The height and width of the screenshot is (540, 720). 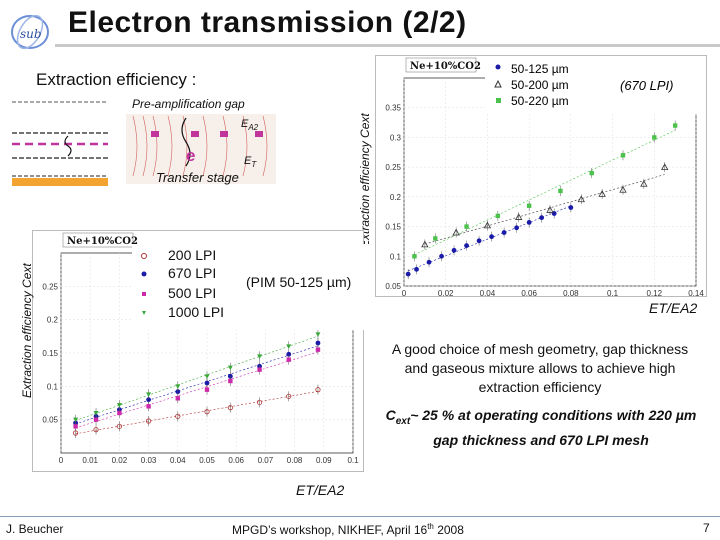 What do you see at coordinates (540, 69) in the screenshot?
I see `legend-50-125: 50-125 µm` at bounding box center [540, 69].